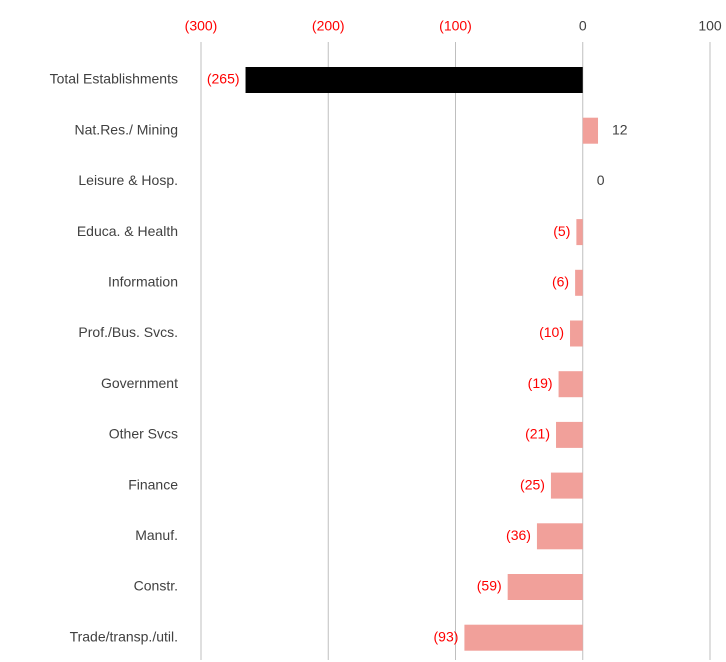  Describe the element at coordinates (601, 180) in the screenshot. I see `value-label: 0` at that location.